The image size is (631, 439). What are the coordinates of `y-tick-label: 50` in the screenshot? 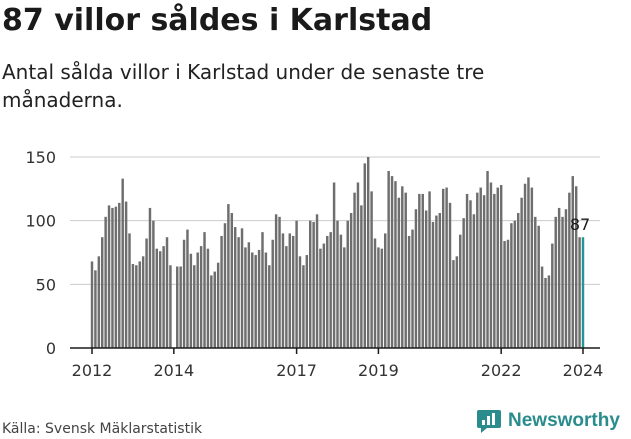 It's located at (46, 284).